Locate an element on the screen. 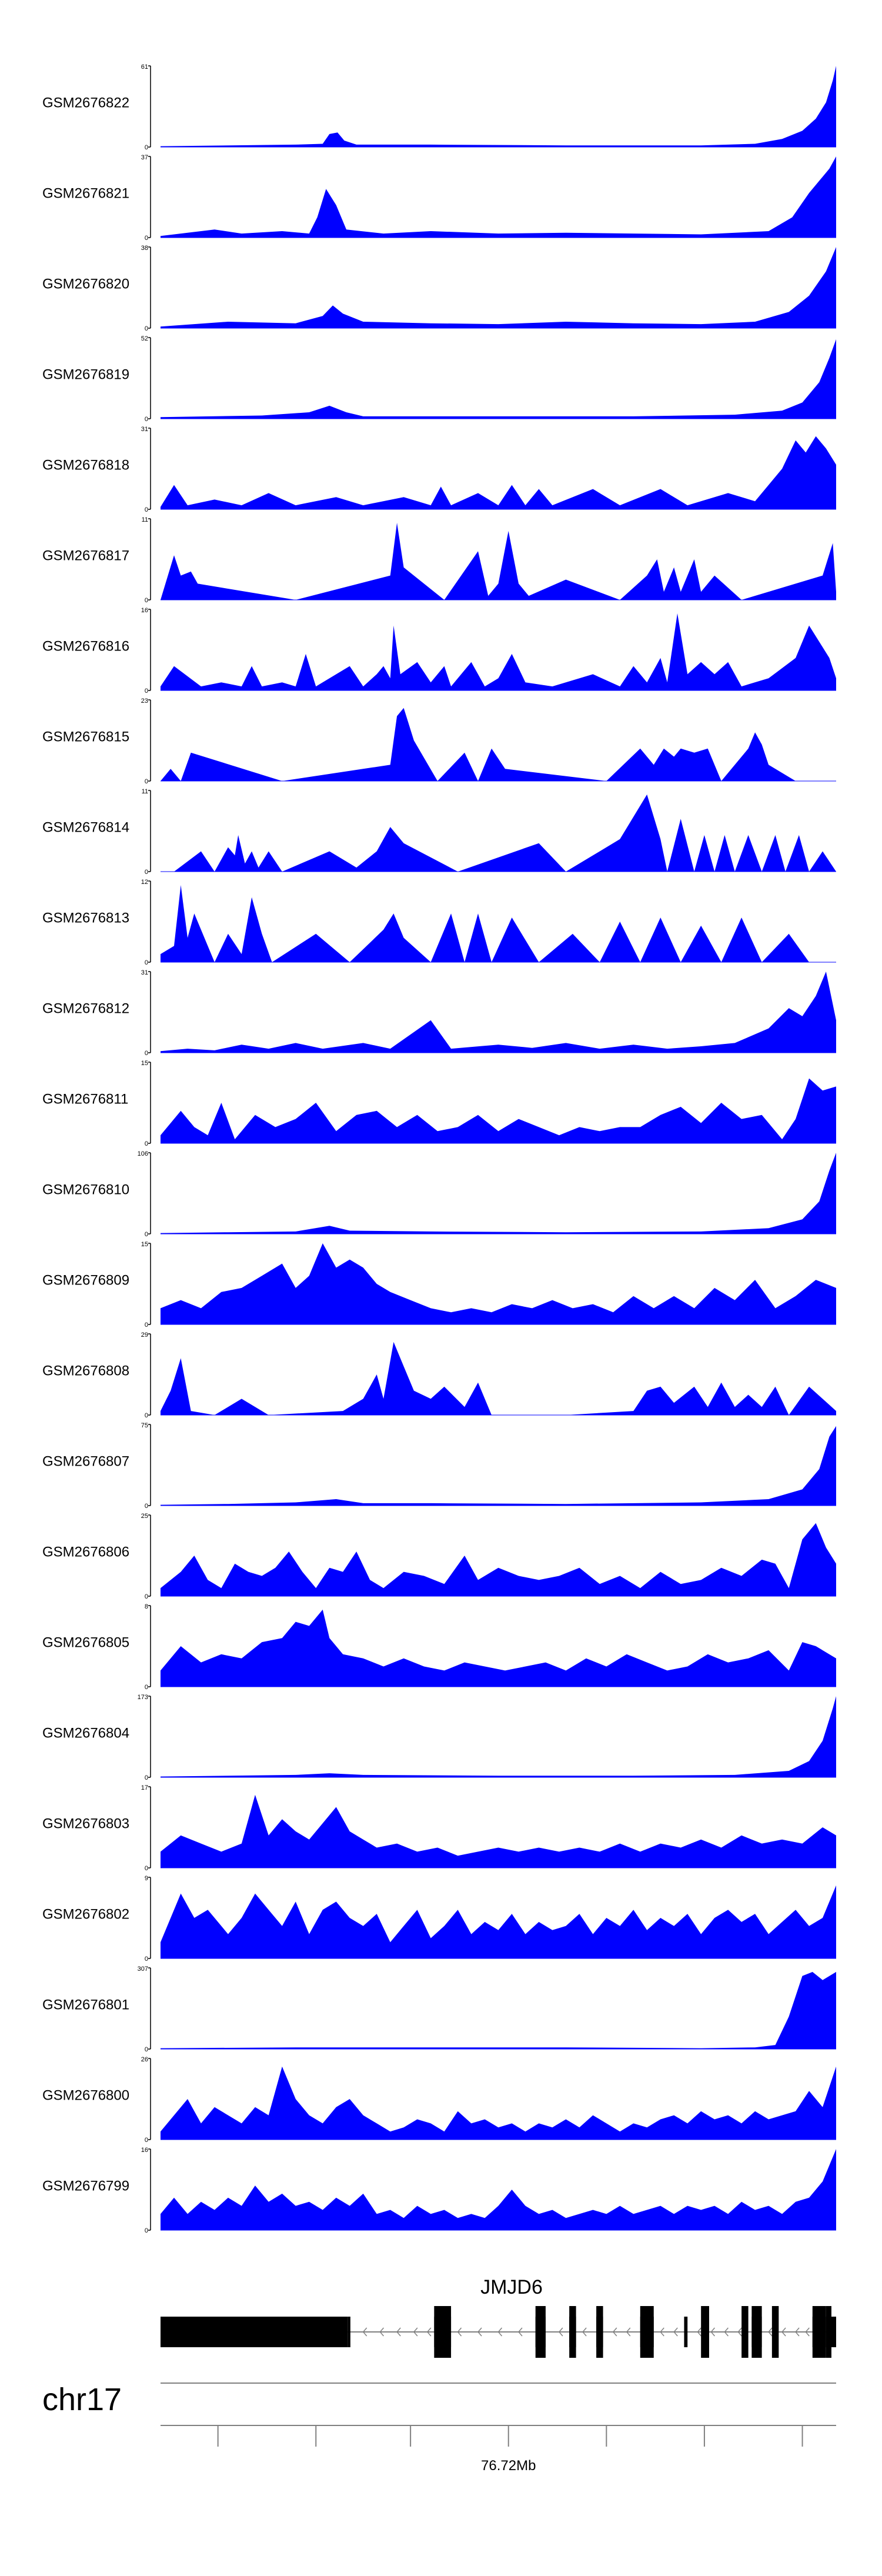 The width and height of the screenshot is (882, 2576). track-label: GSM2676817 is located at coordinates (85, 555).